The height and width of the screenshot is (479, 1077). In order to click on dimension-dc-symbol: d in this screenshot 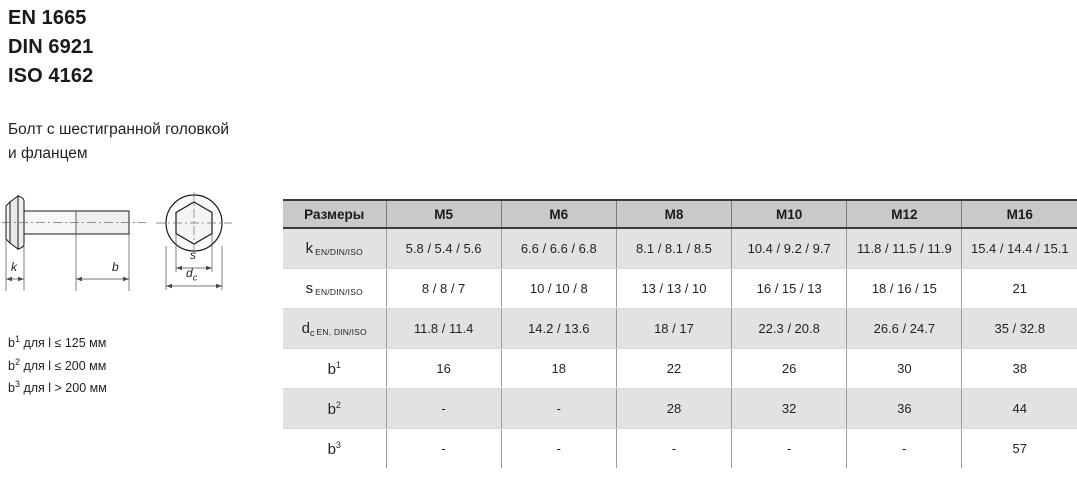, I will do `click(189, 273)`.